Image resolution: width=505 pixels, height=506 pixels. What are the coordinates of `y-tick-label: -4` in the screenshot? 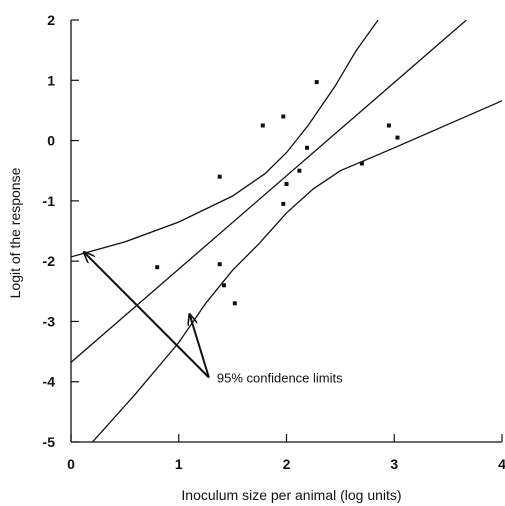 It's located at (49, 382).